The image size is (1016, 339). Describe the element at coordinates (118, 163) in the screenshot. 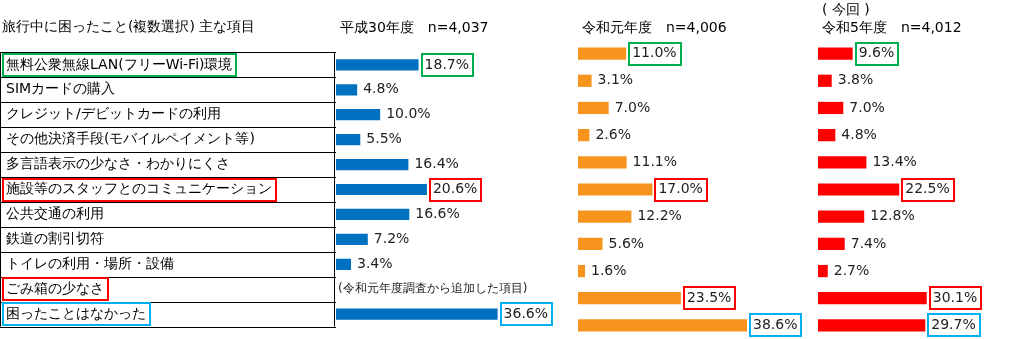

I see `y-tick-label: 多言語表示の少なさ・わかりにくさ` at that location.